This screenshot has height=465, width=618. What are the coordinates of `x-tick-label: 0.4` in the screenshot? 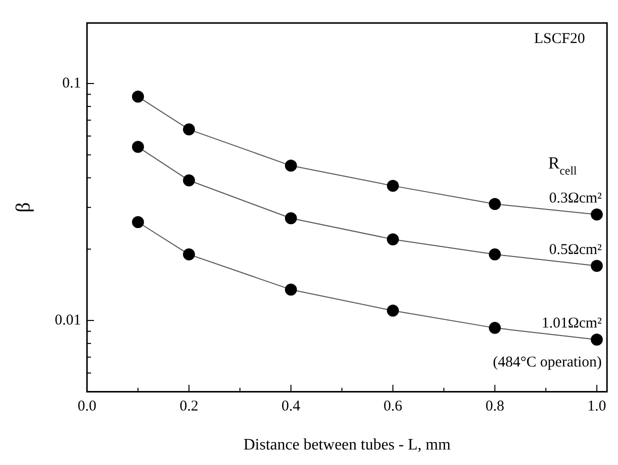 It's located at (291, 406).